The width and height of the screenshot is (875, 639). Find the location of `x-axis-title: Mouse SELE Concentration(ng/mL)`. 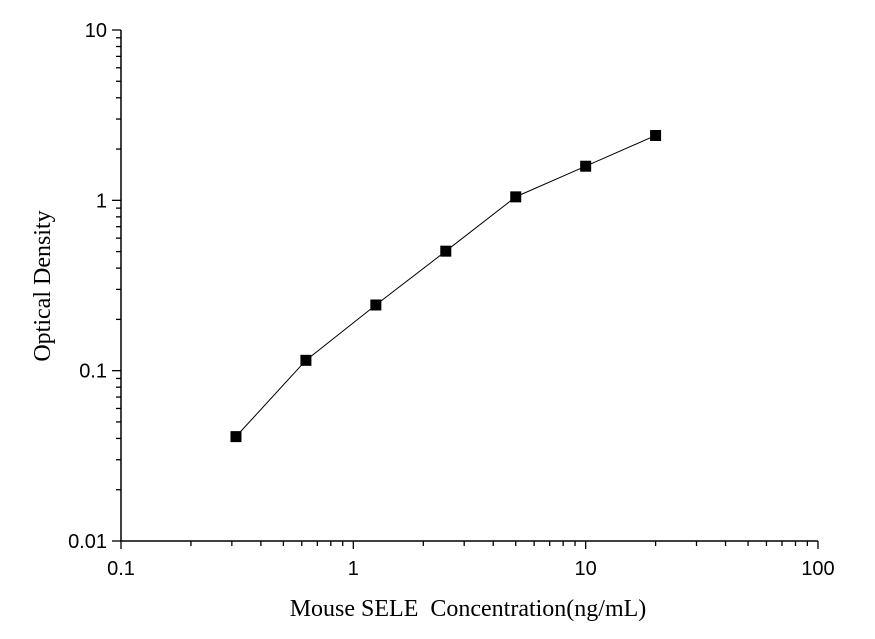

x-axis-title: Mouse SELE Concentration(ng/mL) is located at coordinates (468, 609).